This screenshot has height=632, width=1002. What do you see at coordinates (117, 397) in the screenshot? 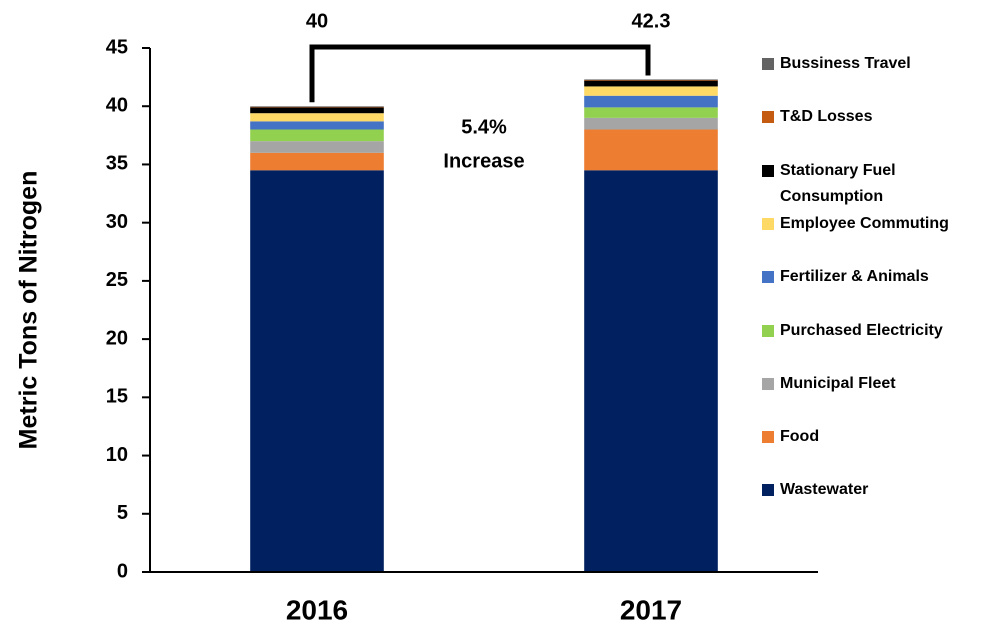
I see `y-tick-label: 15` at bounding box center [117, 397].